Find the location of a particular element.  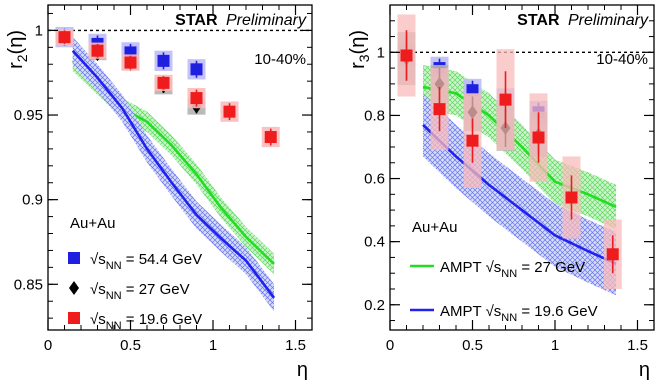

legend-entry: AMPT √sNN = 27 GeV is located at coordinates (497, 269).